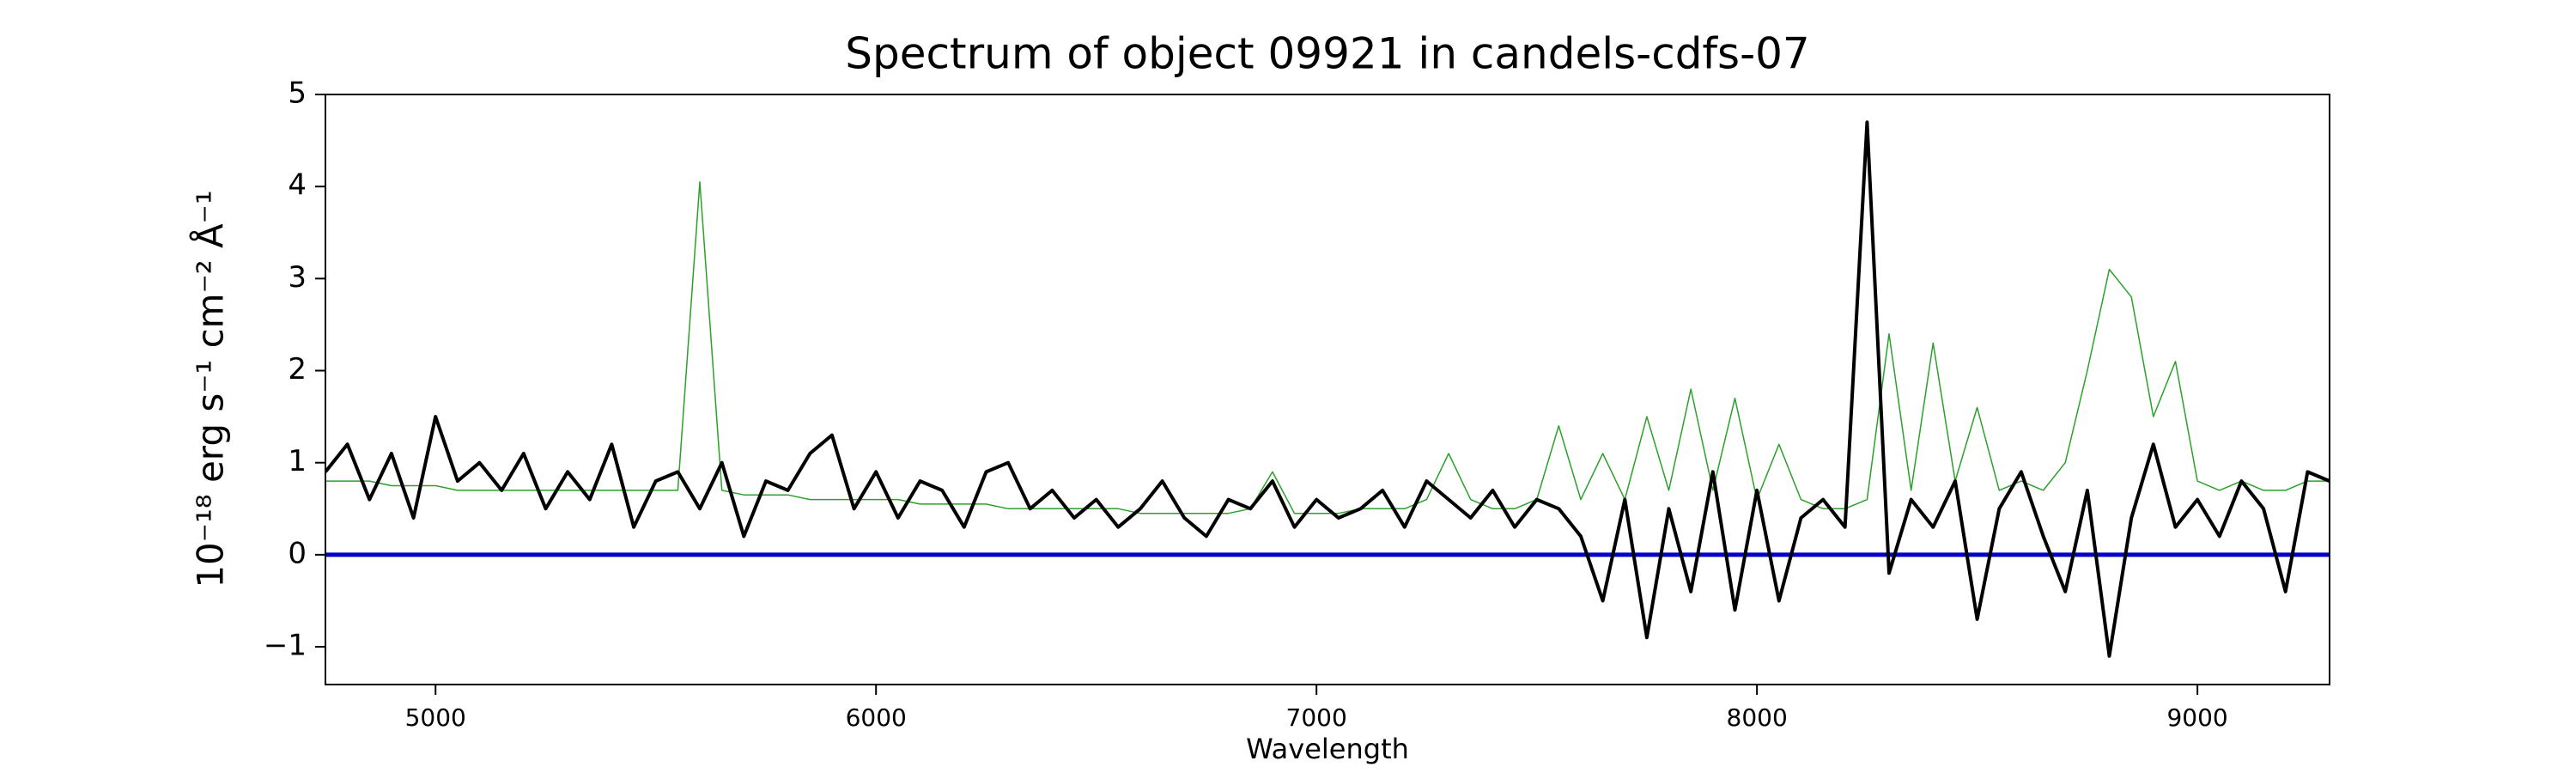  What do you see at coordinates (297, 93) in the screenshot?
I see `y-tick-label: 5` at bounding box center [297, 93].